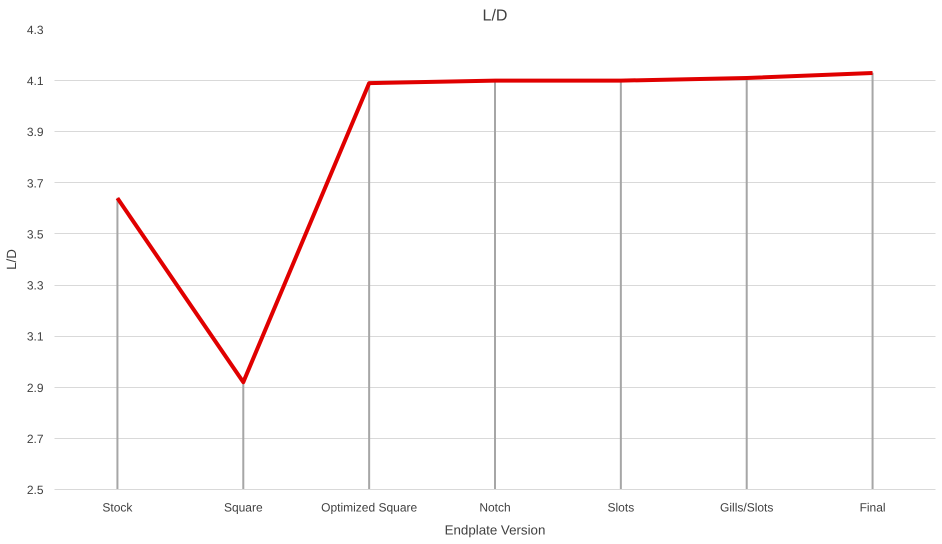 Image resolution: width=942 pixels, height=544 pixels. I want to click on y-tick-label: 4.3, so click(35, 30).